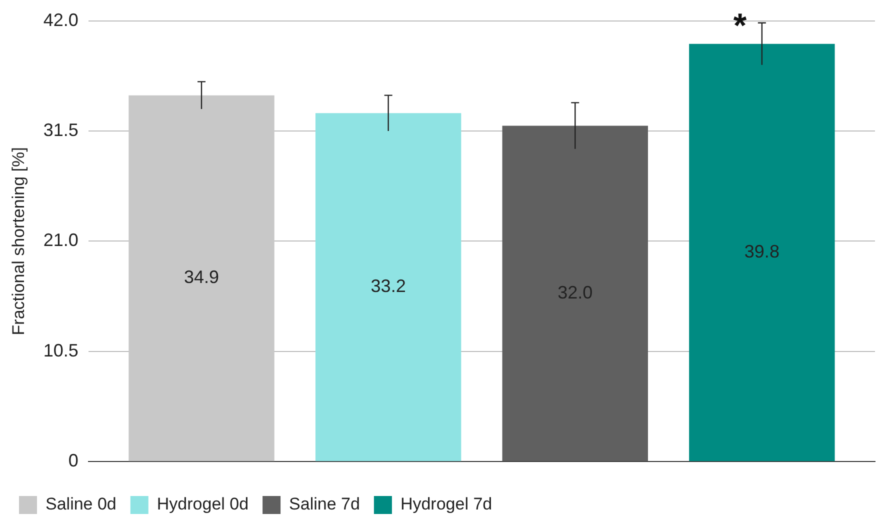 The width and height of the screenshot is (885, 524). What do you see at coordinates (60, 240) in the screenshot?
I see `y-tick-label: 21.0` at bounding box center [60, 240].